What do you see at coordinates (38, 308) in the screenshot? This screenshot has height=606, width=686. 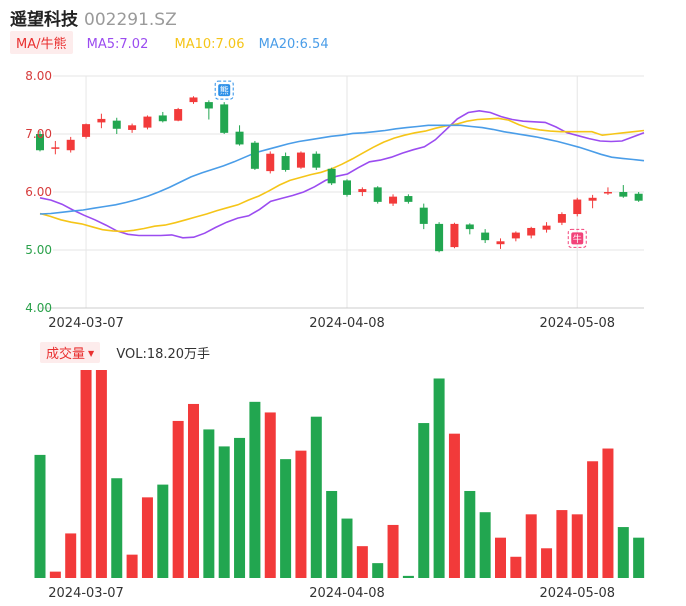 I see `price-tick-label: 4.00` at bounding box center [38, 308].